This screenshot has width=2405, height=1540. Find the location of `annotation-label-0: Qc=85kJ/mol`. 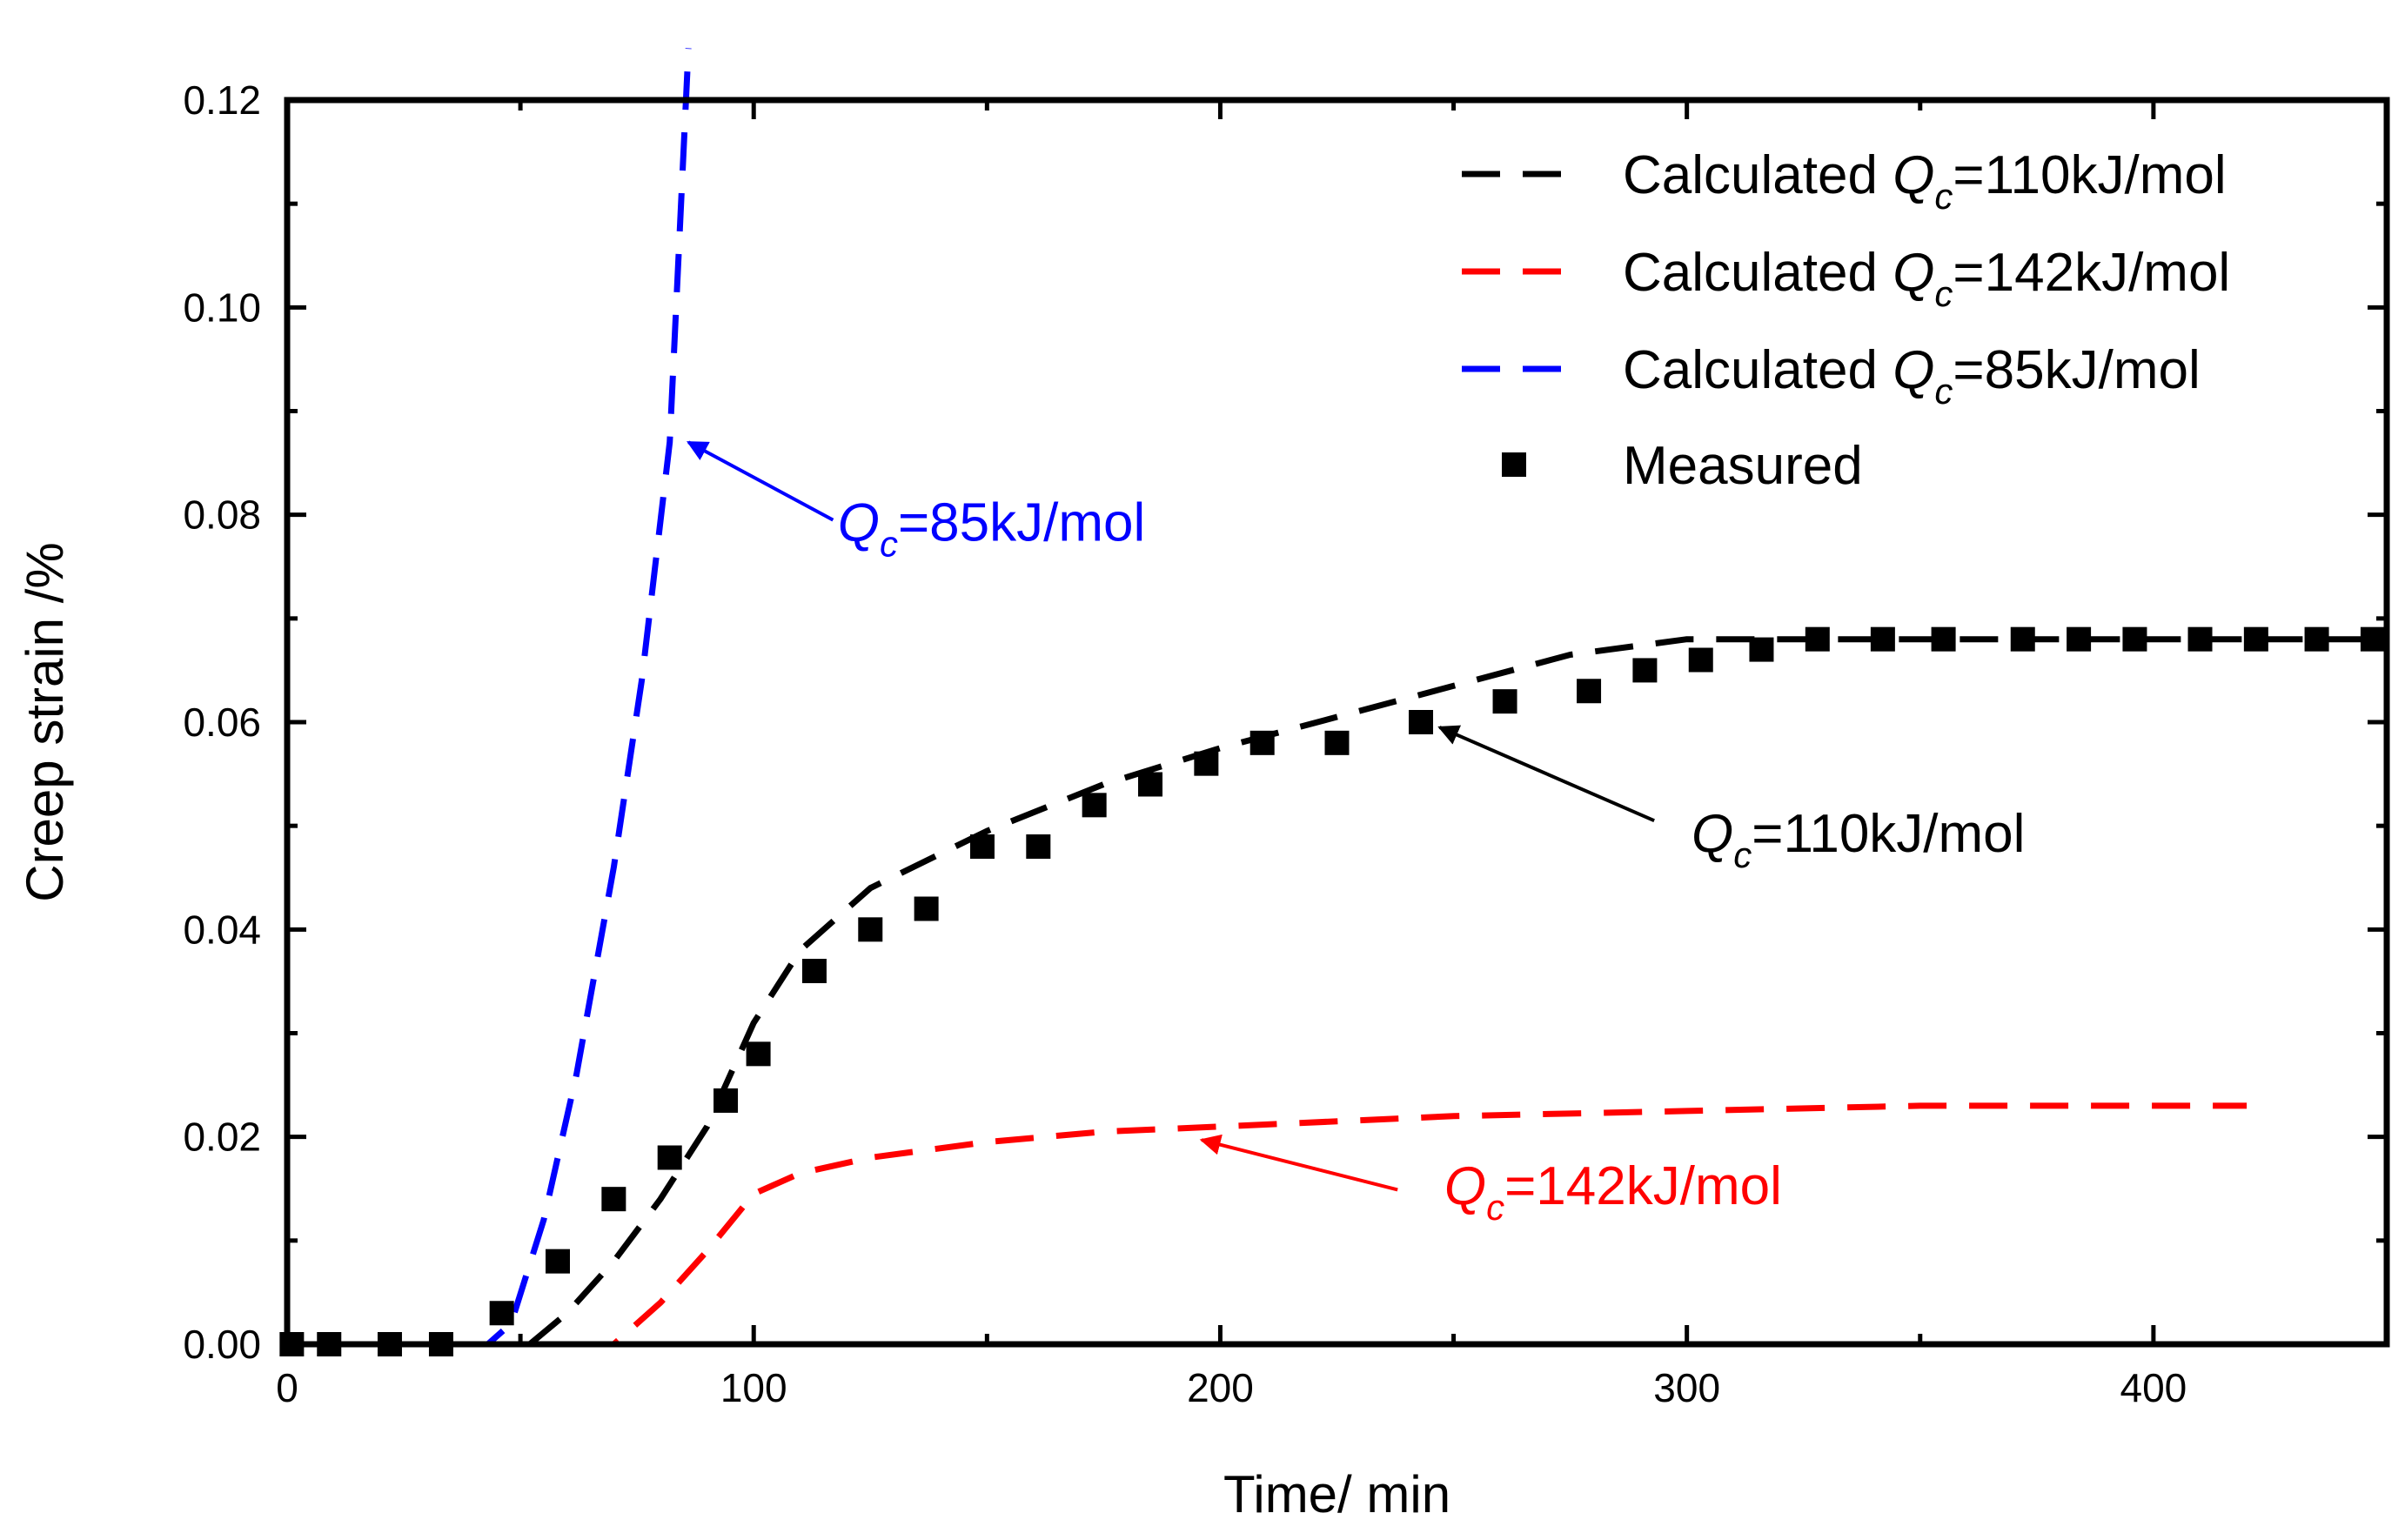

annotation-label-0: Qc=85kJ/mol is located at coordinates (992, 528).